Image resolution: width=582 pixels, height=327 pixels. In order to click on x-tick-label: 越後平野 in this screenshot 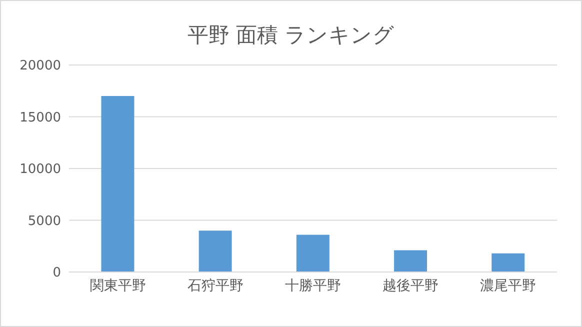, I will do `click(410, 286)`.